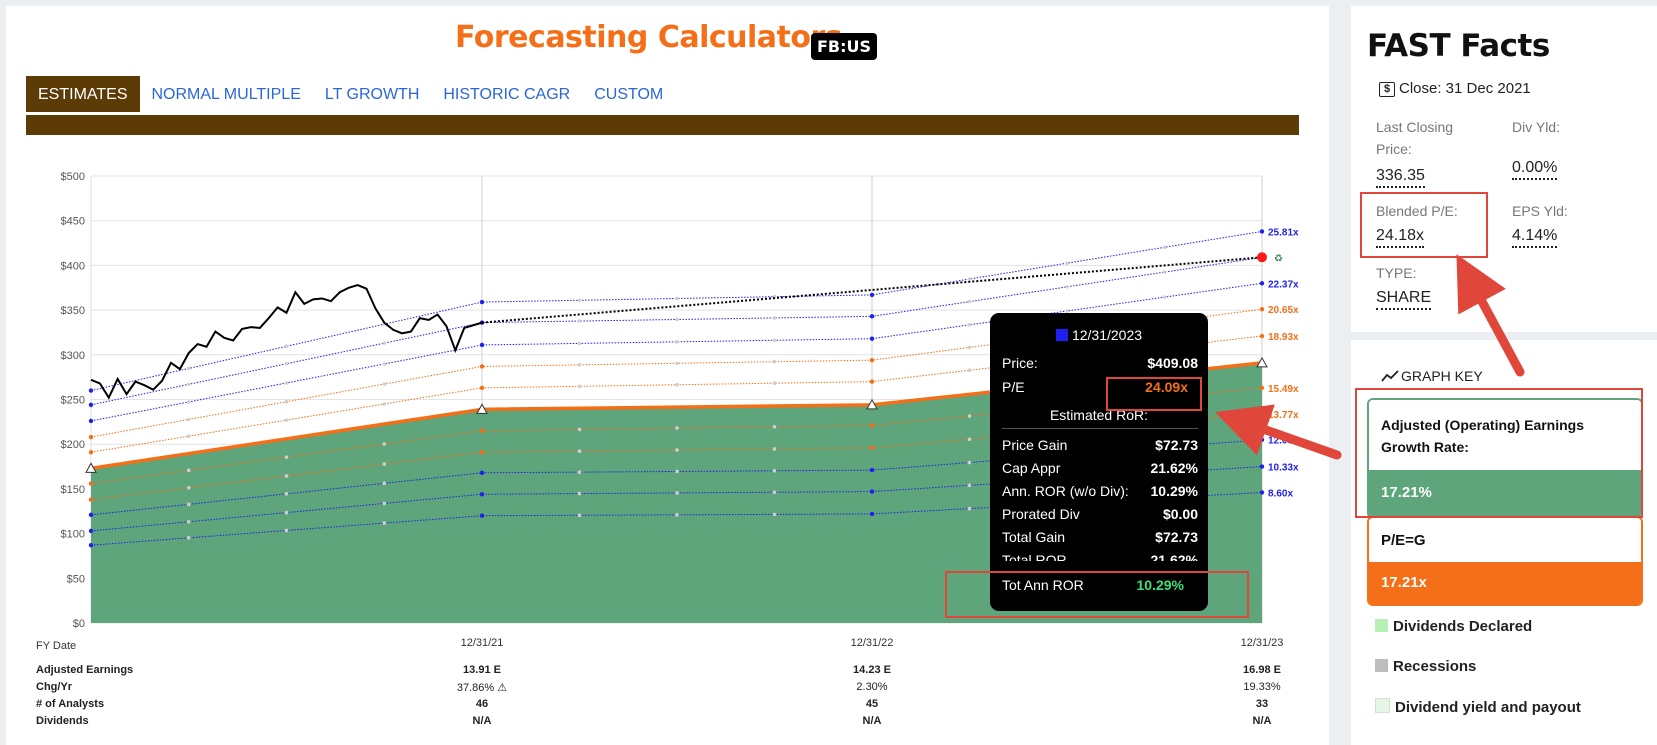 The image size is (1657, 745). I want to click on eps-yld-value: 4.14%, so click(1535, 237).